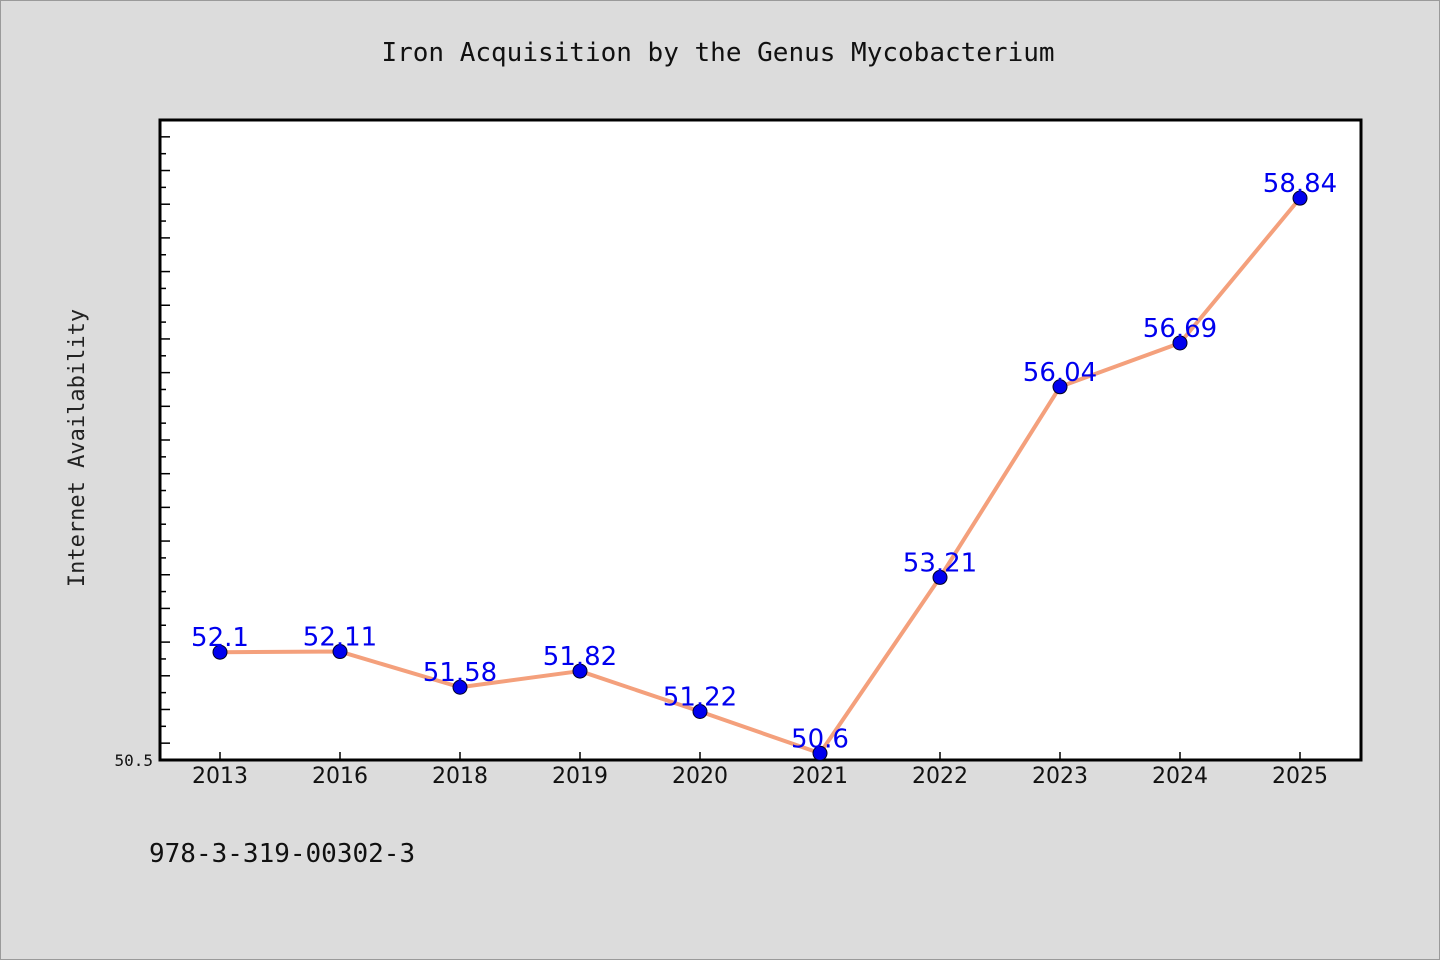 Image resolution: width=1440 pixels, height=960 pixels. I want to click on x-tick-label: 2020, so click(700, 776).